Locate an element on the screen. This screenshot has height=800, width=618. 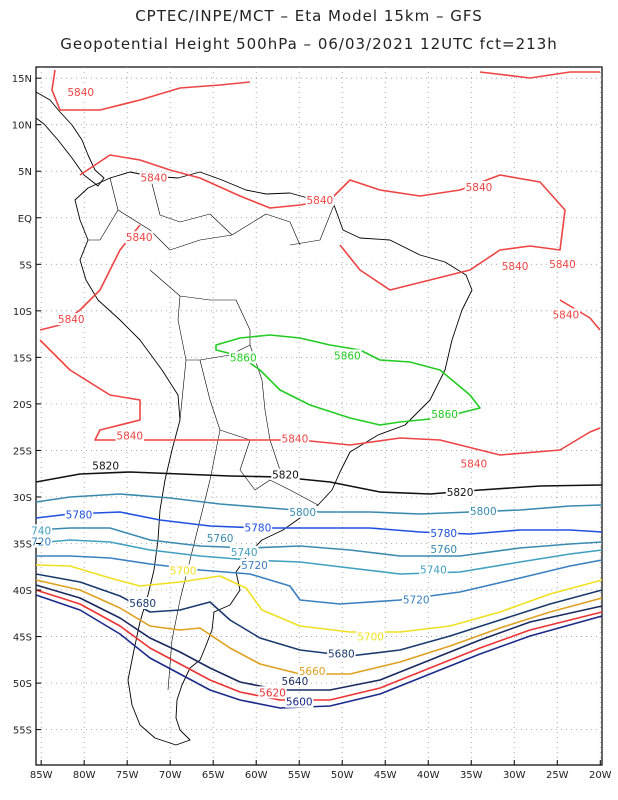
lon-tick-label: 45W is located at coordinates (385, 775).